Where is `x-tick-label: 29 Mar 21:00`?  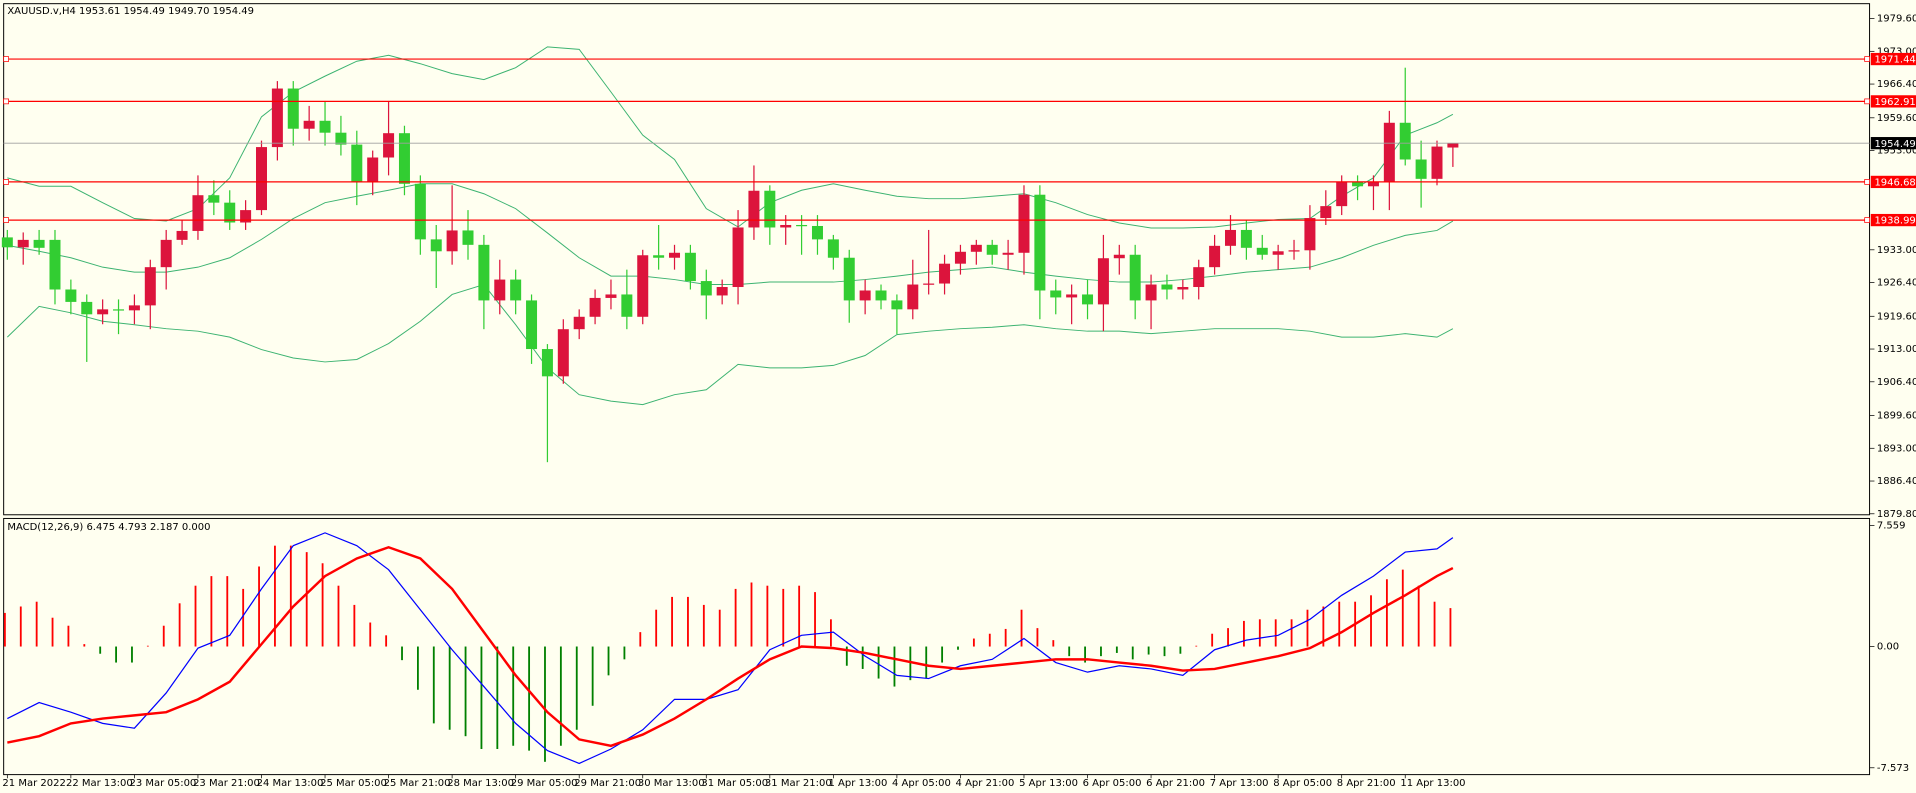
x-tick-label: 29 Mar 21:00 is located at coordinates (607, 783).